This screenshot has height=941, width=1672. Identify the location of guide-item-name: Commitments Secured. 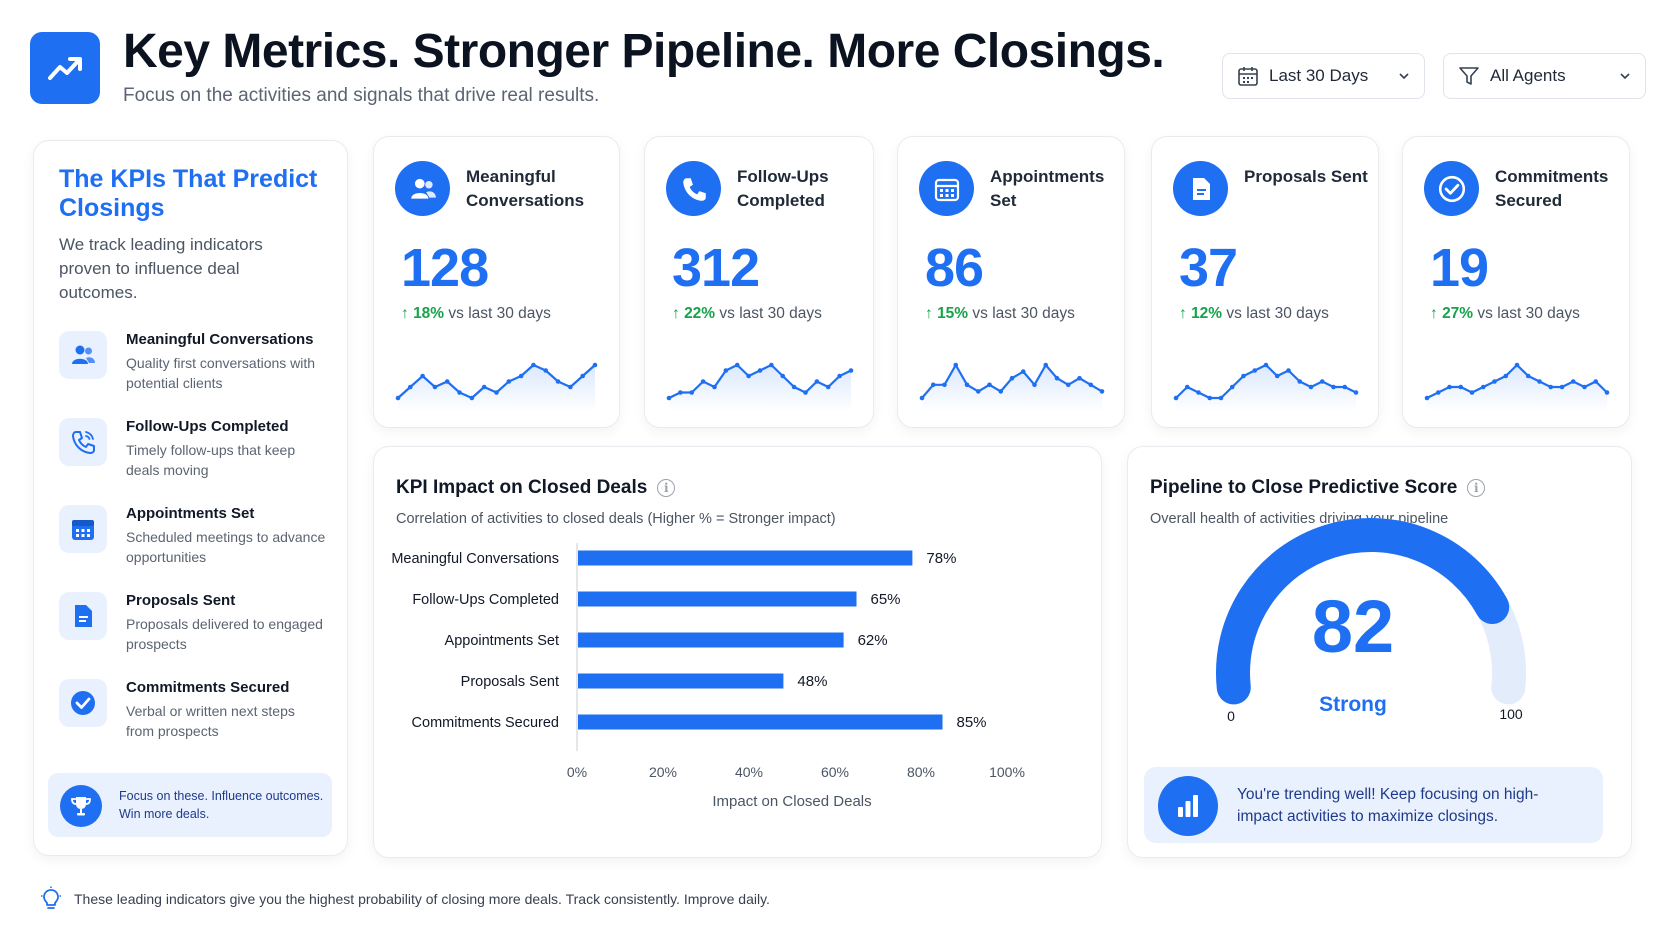
(208, 687).